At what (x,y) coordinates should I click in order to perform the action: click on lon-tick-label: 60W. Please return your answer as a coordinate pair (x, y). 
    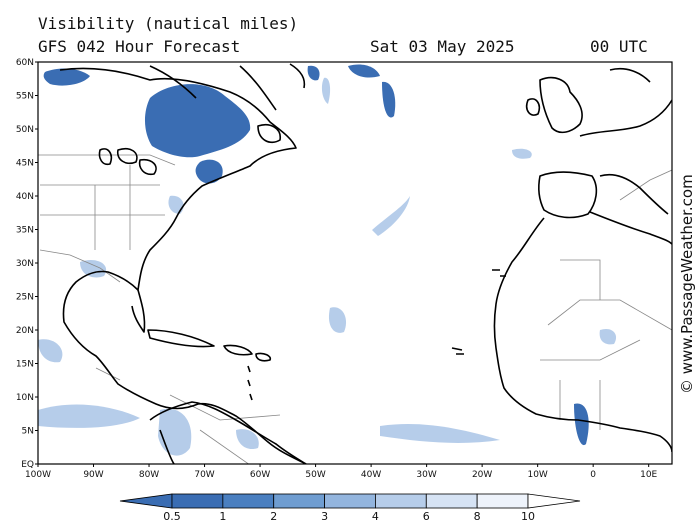
    Looking at the image, I should click on (260, 475).